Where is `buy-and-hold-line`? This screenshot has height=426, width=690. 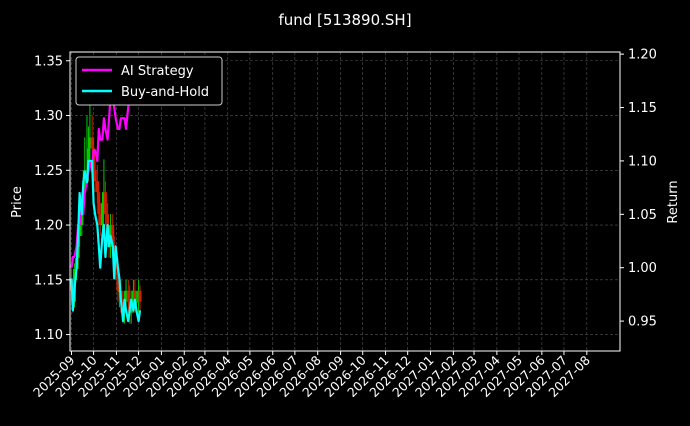
buy-and-hold-line is located at coordinates (106, 241).